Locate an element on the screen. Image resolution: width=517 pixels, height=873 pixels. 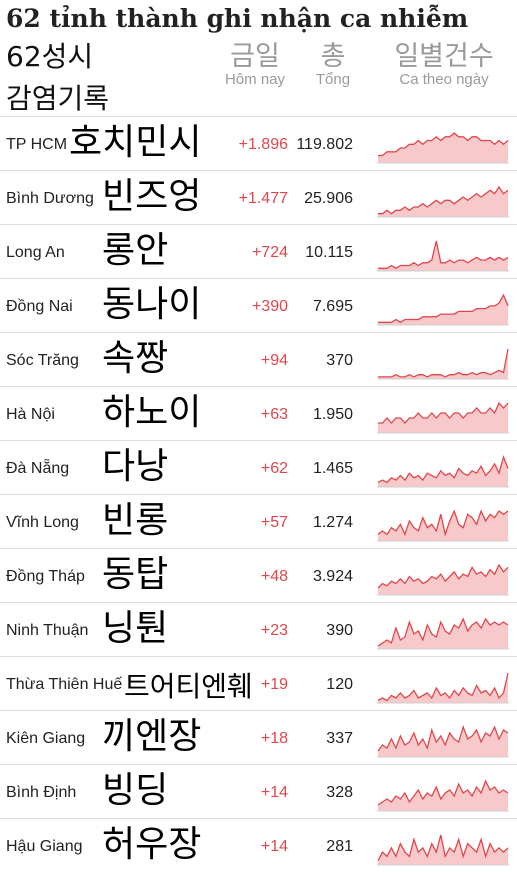
korean-title-line-1: 62성시 is located at coordinates (50, 56).